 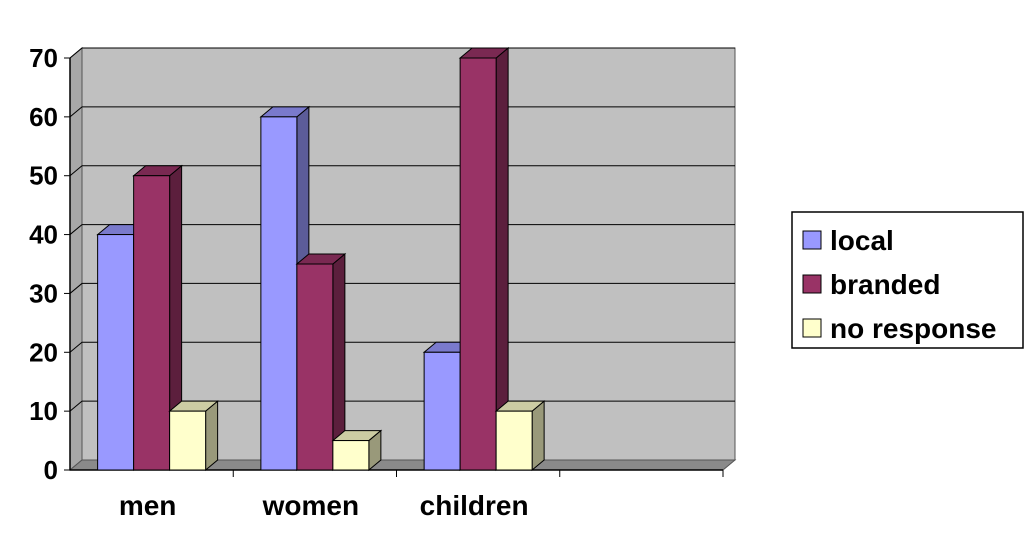 What do you see at coordinates (51, 470) in the screenshot?
I see `y-tick-label: 0` at bounding box center [51, 470].